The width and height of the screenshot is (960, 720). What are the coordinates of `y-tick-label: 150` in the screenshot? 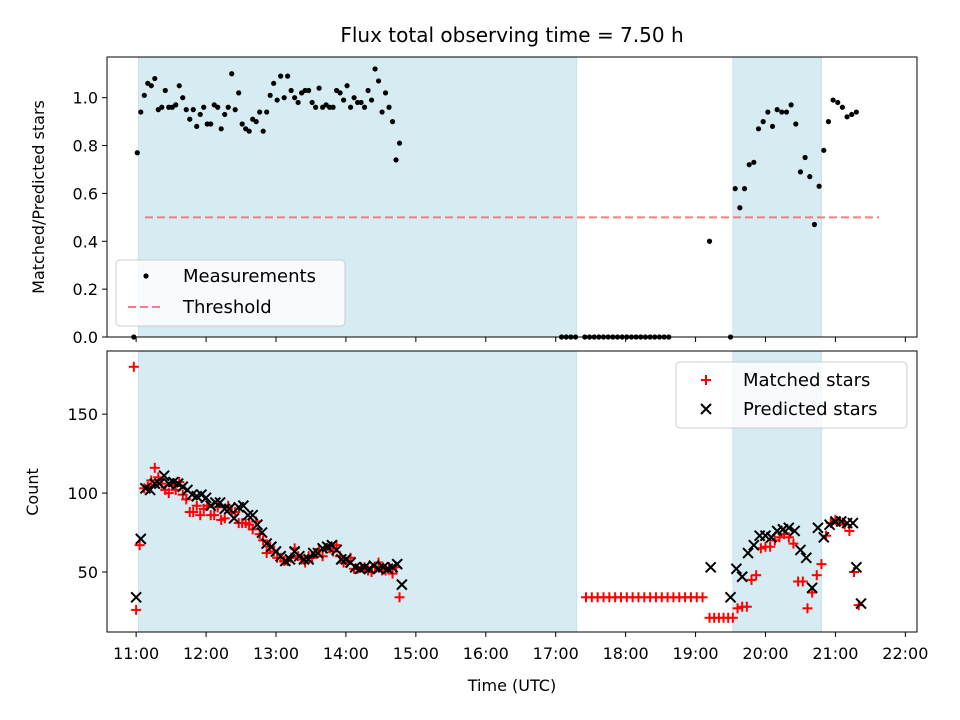 It's located at (82, 414).